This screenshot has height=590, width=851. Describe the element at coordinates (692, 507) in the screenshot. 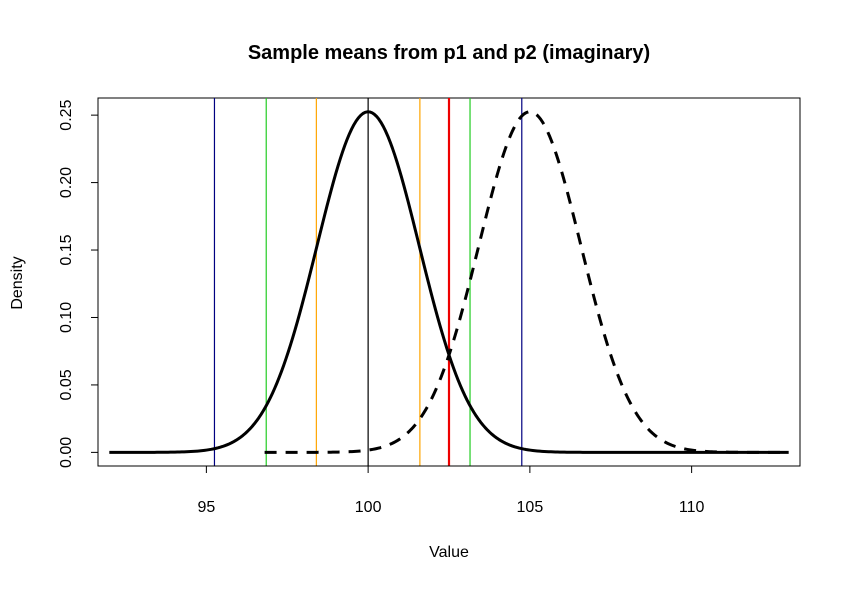

I see `x-tick-label-3: 110` at that location.